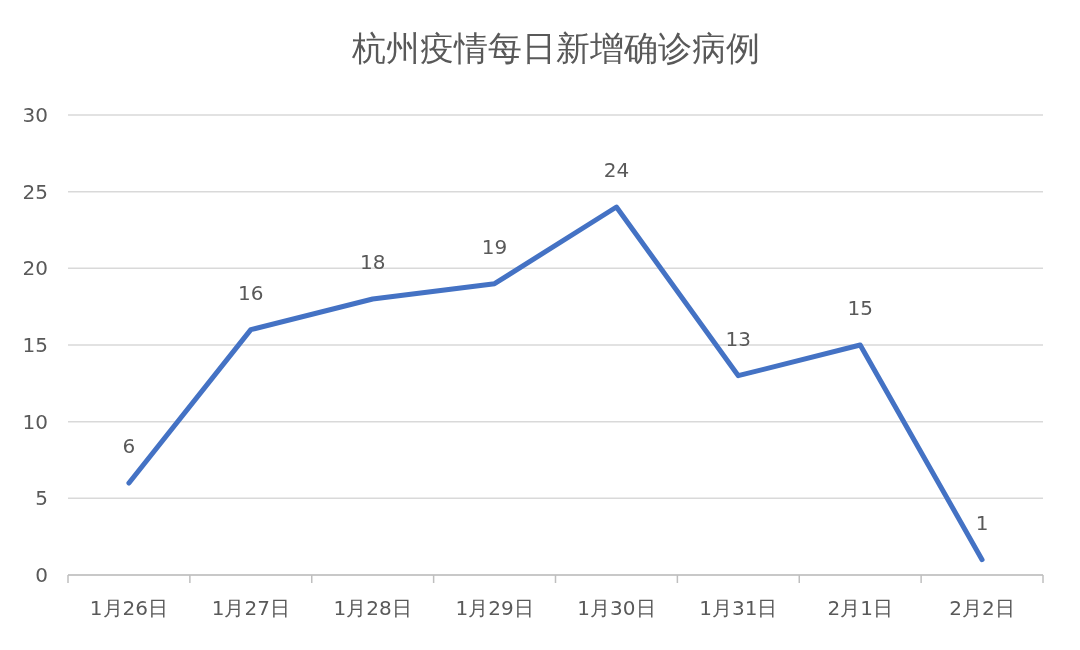 This screenshot has height=650, width=1080. Describe the element at coordinates (35, 421) in the screenshot. I see `y-tick-label: 10` at that location.